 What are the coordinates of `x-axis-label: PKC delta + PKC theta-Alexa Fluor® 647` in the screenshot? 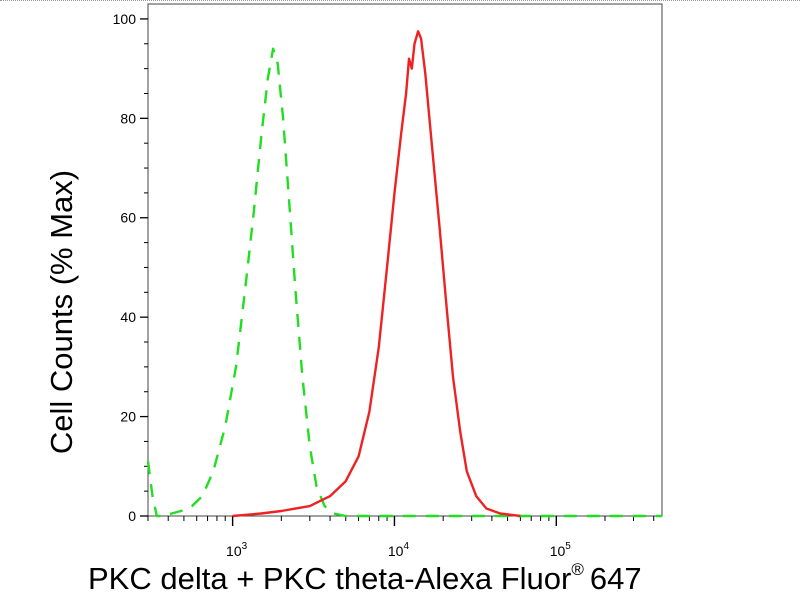 It's located at (365, 578).